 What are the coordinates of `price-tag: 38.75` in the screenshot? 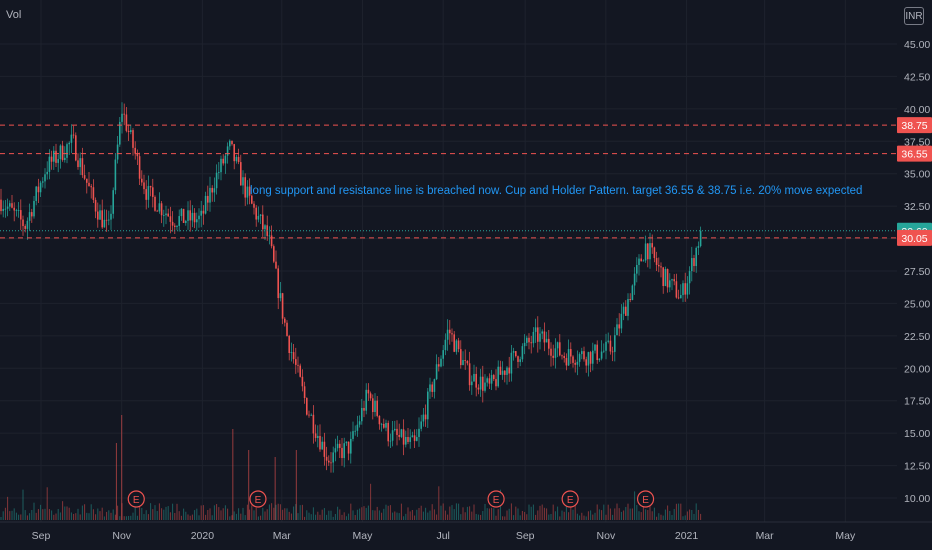 It's located at (914, 125).